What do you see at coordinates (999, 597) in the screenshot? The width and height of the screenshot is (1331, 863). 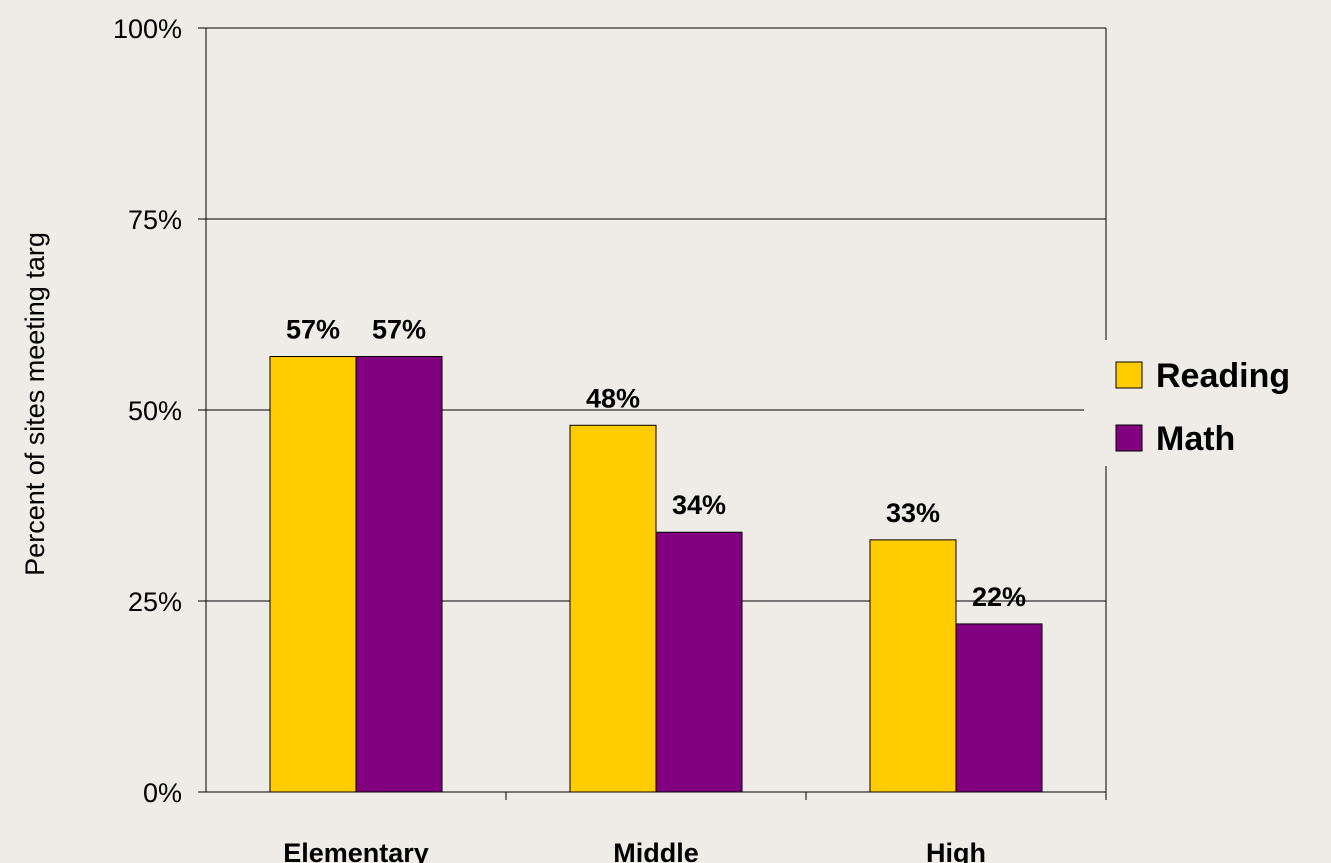 I see `data-label-math-high: 22%` at bounding box center [999, 597].